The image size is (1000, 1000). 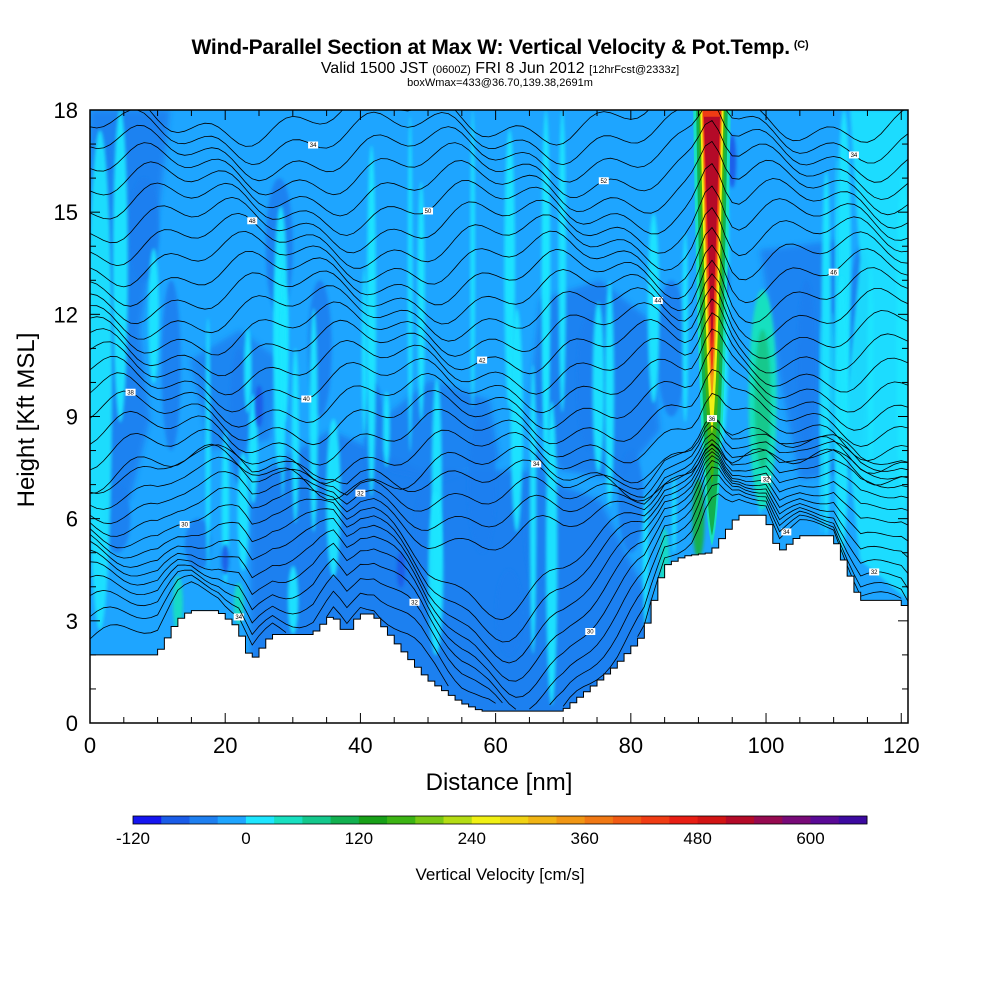 What do you see at coordinates (428, 212) in the screenshot?
I see `isentrope-label: 50` at bounding box center [428, 212].